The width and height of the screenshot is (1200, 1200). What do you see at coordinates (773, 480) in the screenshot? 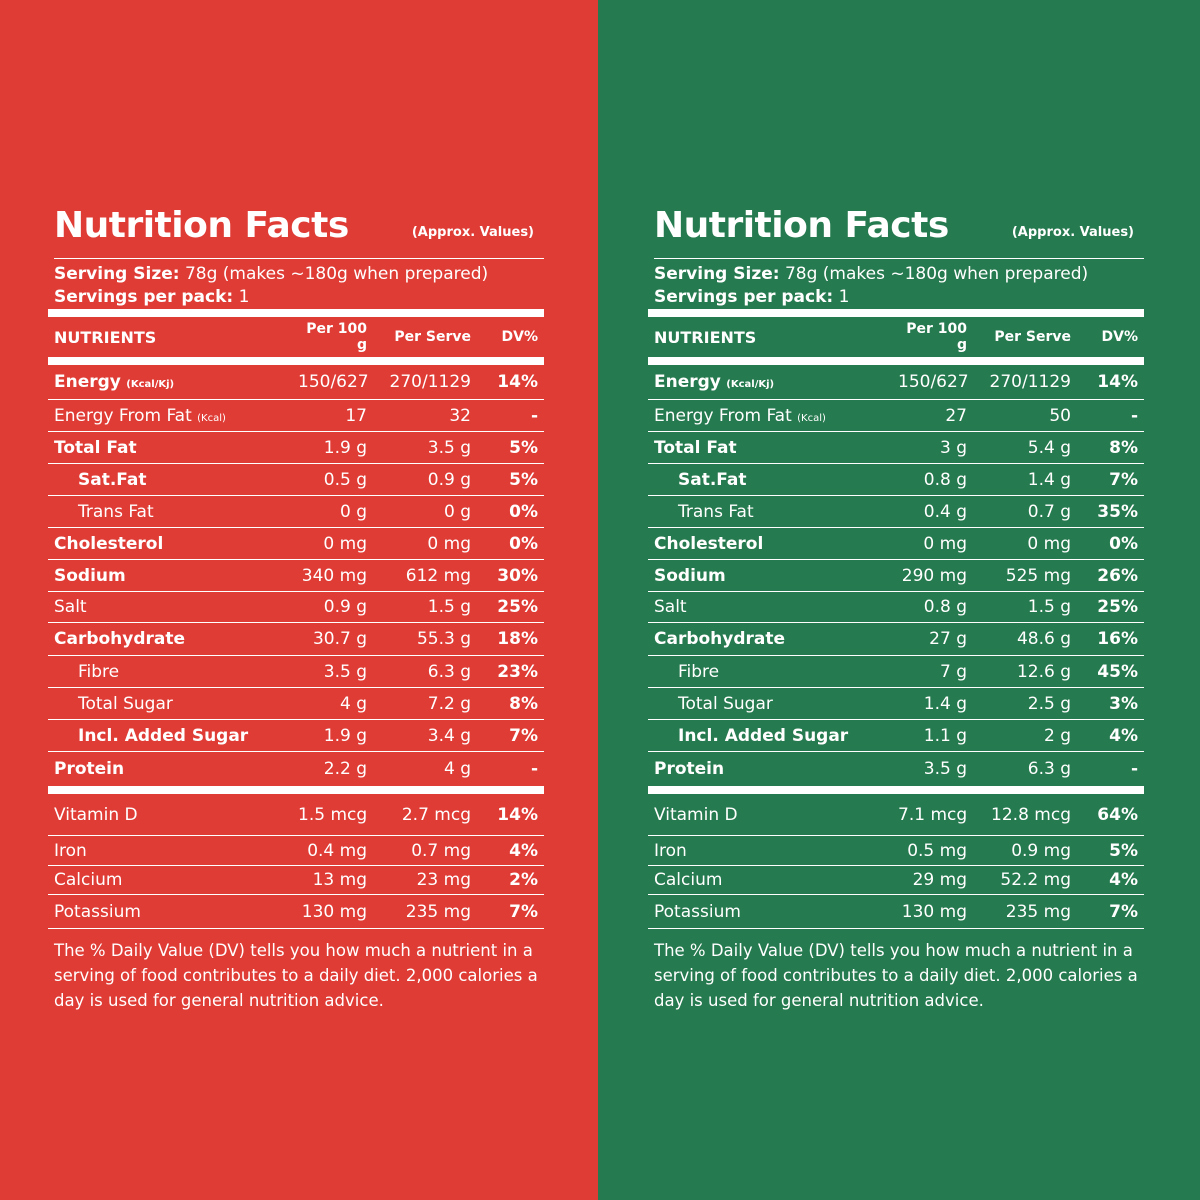
I see `nutrient-name: Sat.Fat` at bounding box center [773, 480].